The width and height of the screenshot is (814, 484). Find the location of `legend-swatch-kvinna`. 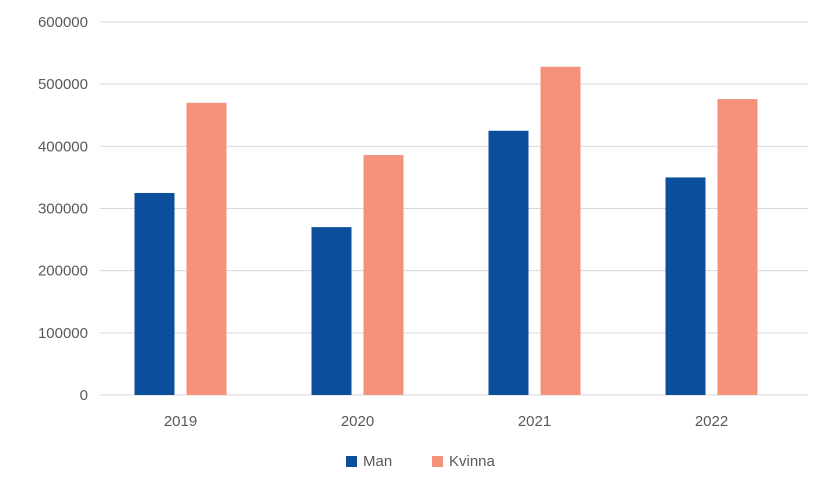

legend-swatch-kvinna is located at coordinates (437, 461).